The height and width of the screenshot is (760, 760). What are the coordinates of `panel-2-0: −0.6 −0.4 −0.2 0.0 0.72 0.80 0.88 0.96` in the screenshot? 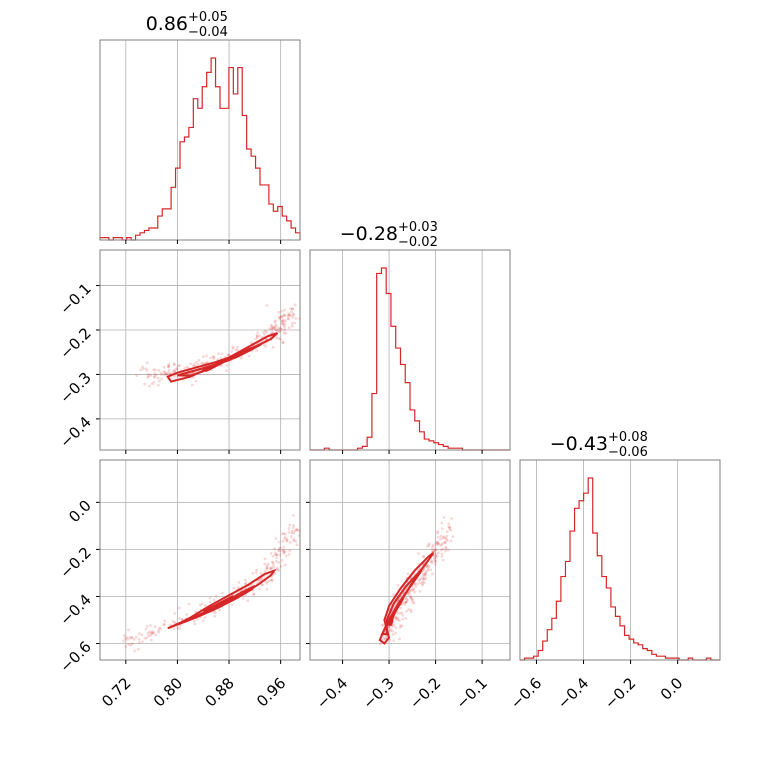 It's located at (179, 584).